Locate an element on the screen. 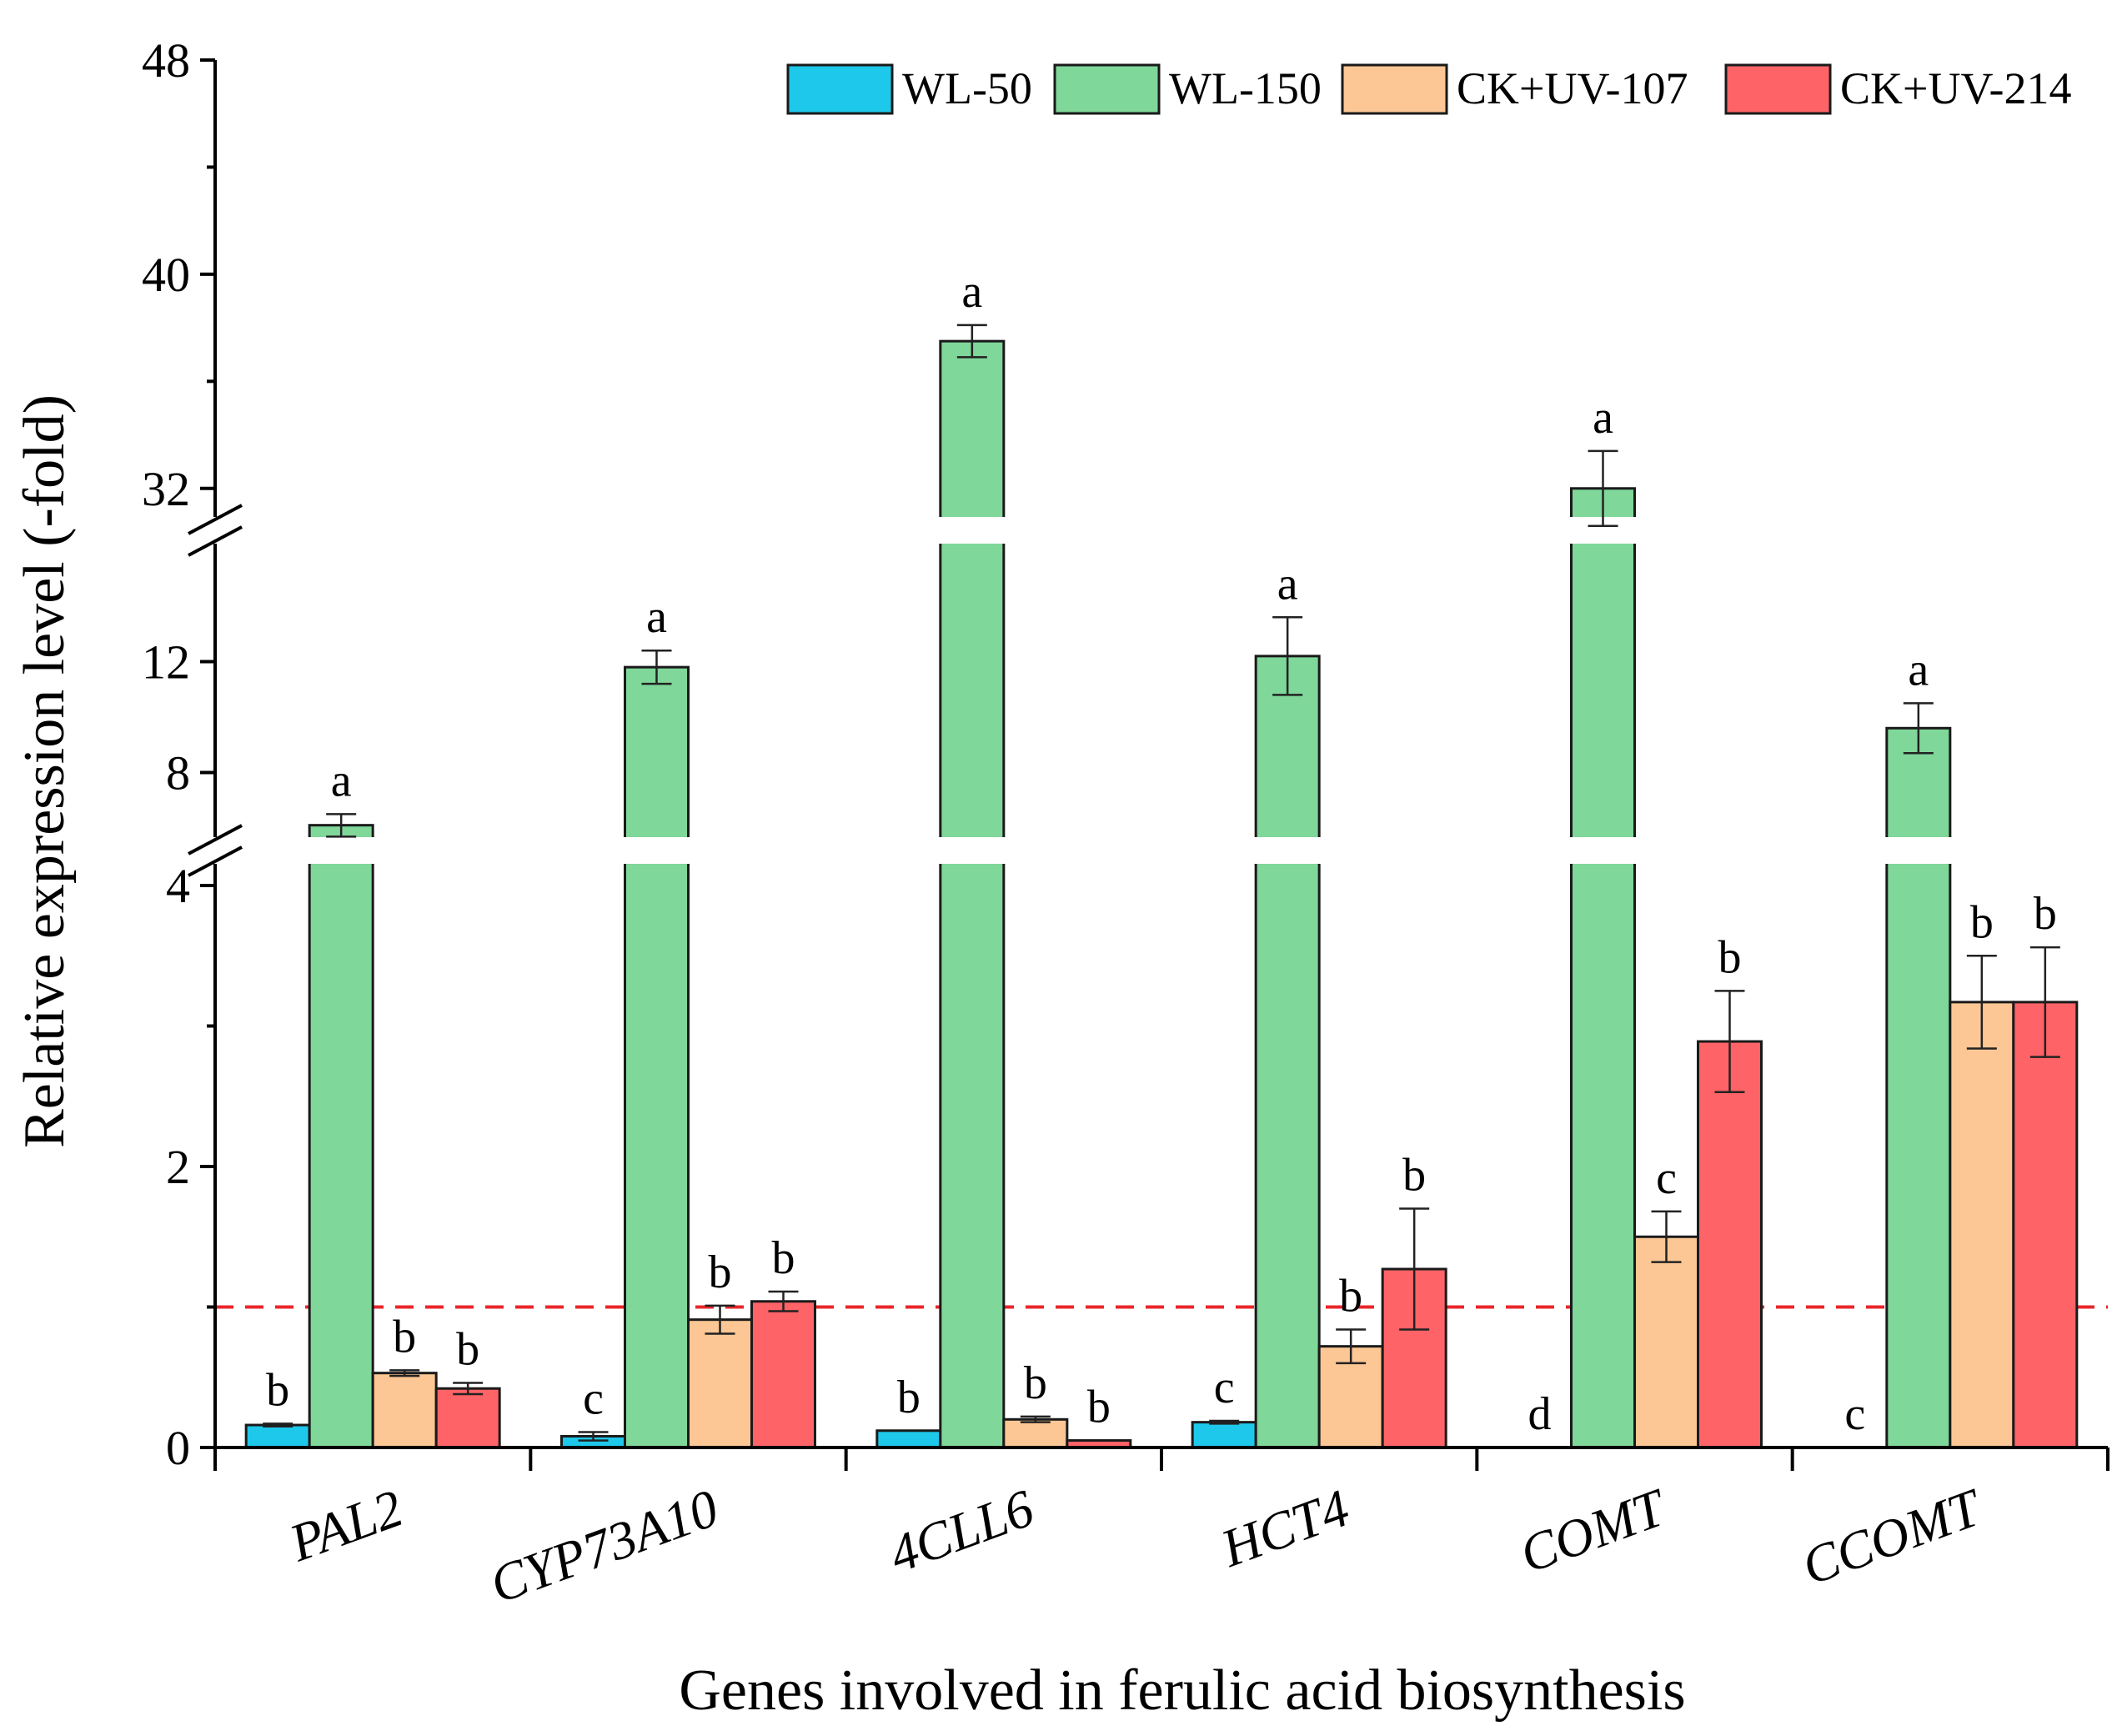 The width and height of the screenshot is (2122, 1736). legend-label: WL-50 is located at coordinates (967, 88).